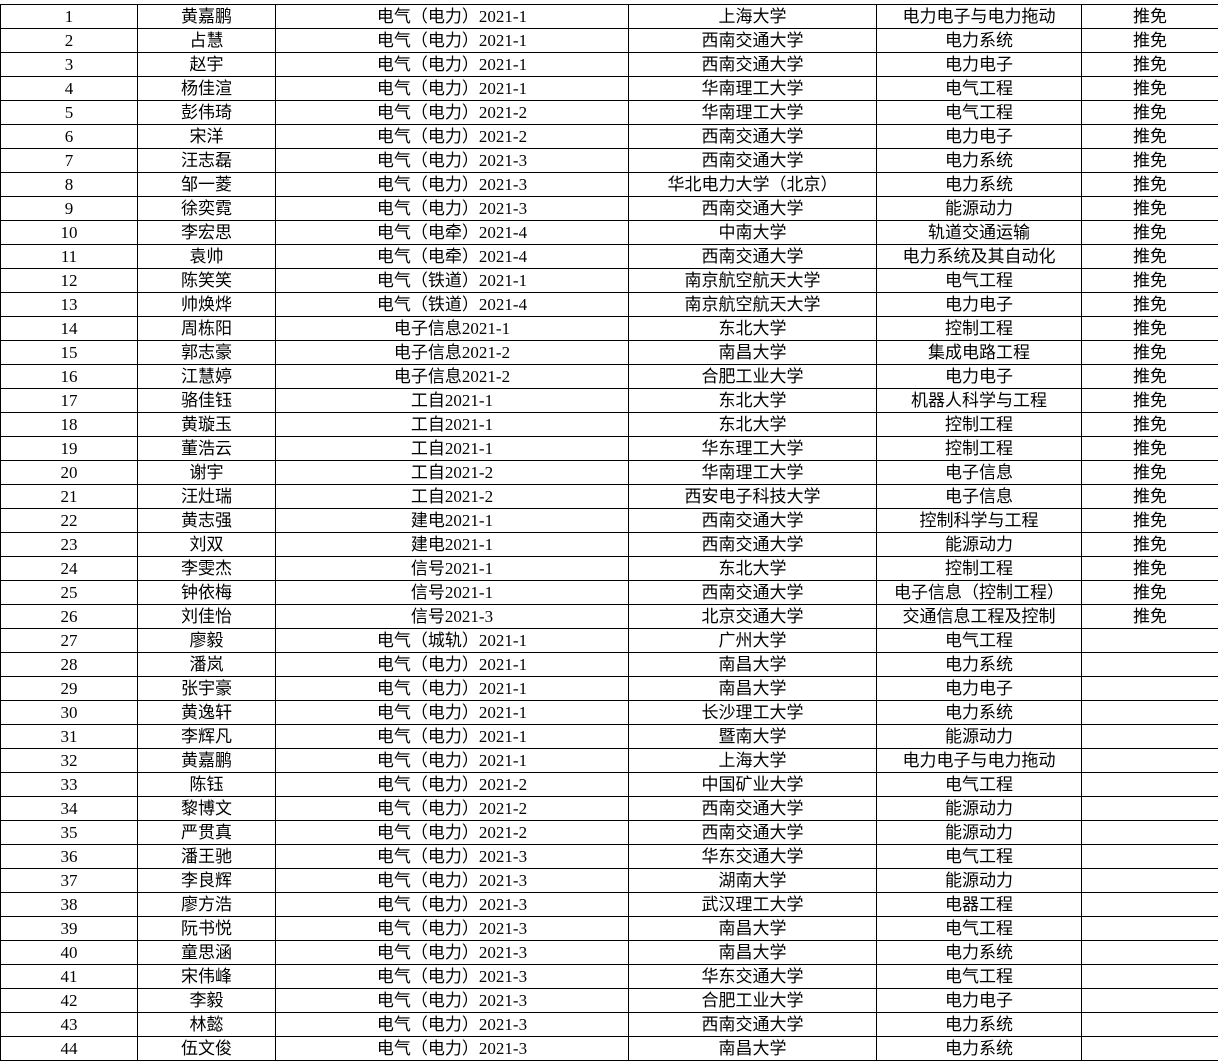 This screenshot has width=1218, height=1061. What do you see at coordinates (207, 65) in the screenshot?
I see `student-name: 赵宇` at bounding box center [207, 65].